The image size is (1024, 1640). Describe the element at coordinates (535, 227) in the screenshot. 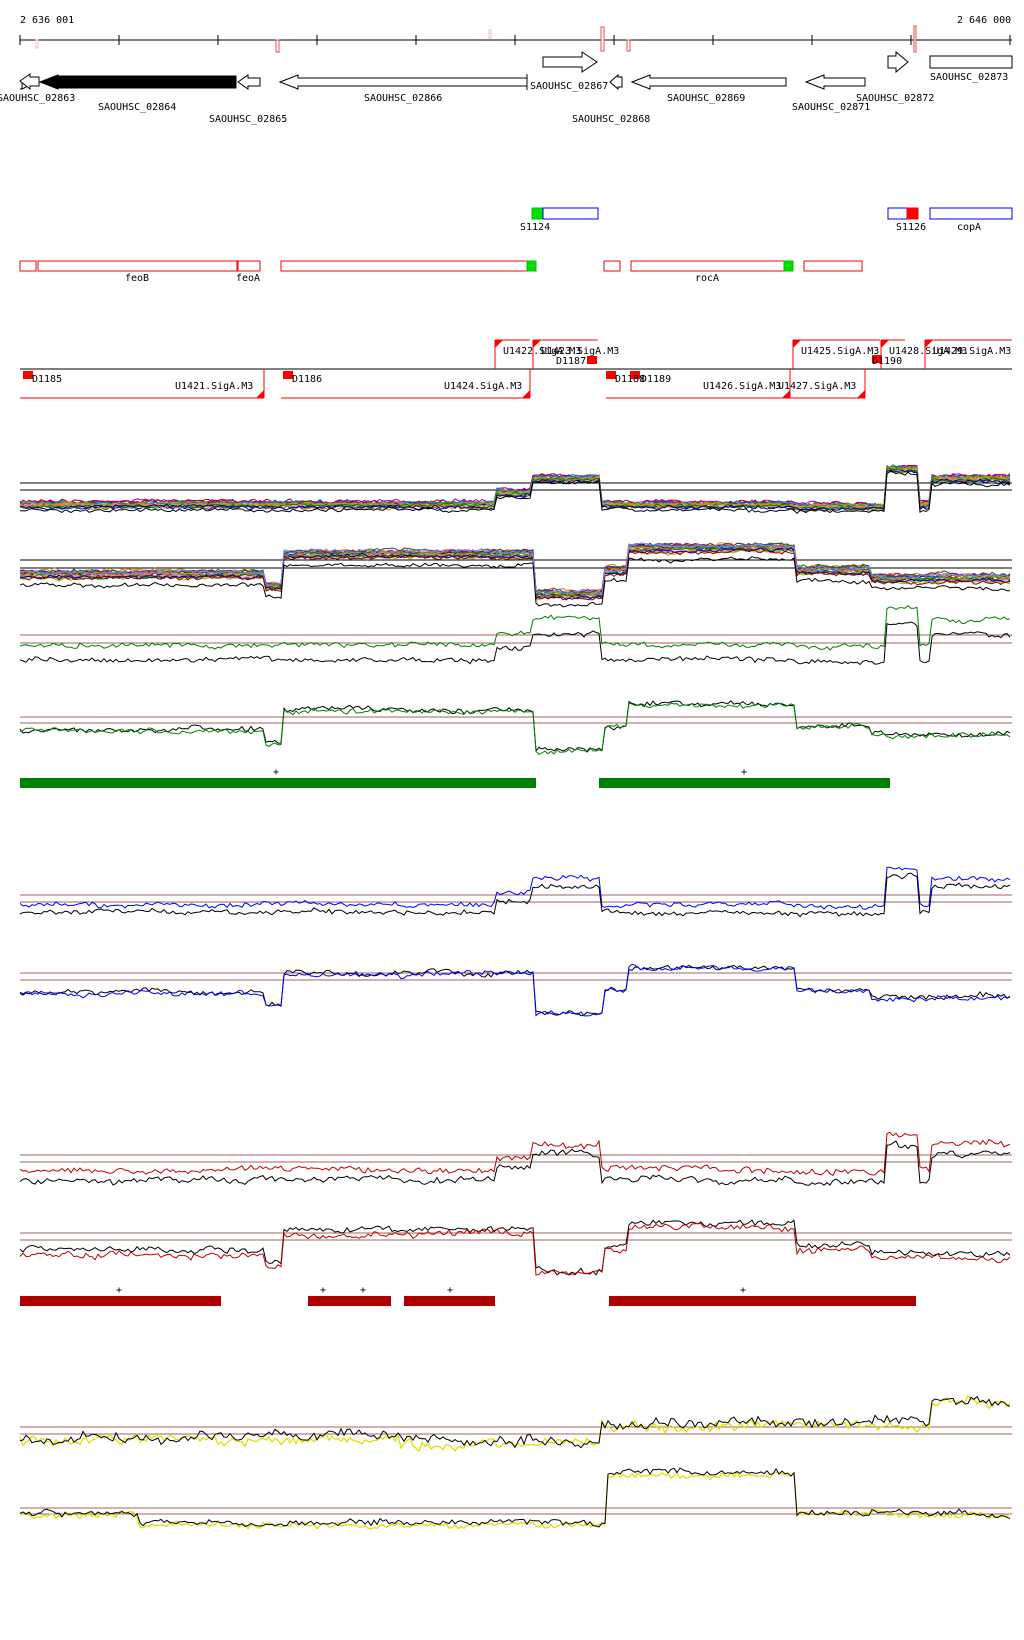

I see `feature-label: S1124` at that location.